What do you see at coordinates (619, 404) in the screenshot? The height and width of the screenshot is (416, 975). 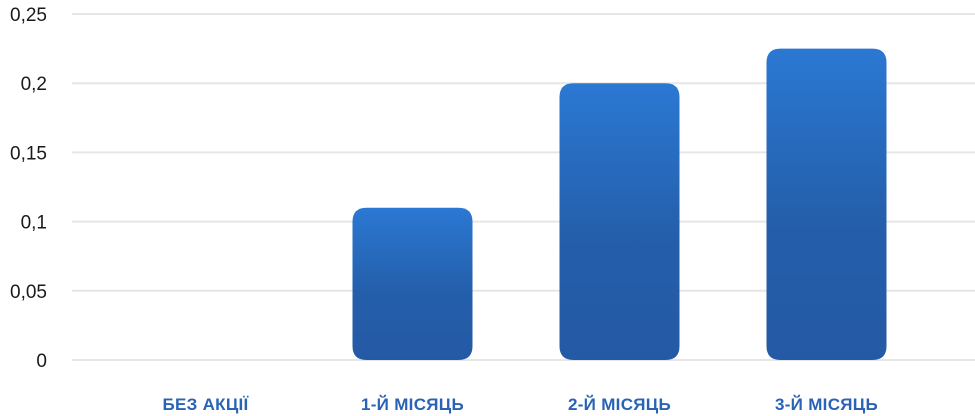 I see `x-tick-label: 2-Й МІСЯЦЬ` at bounding box center [619, 404].